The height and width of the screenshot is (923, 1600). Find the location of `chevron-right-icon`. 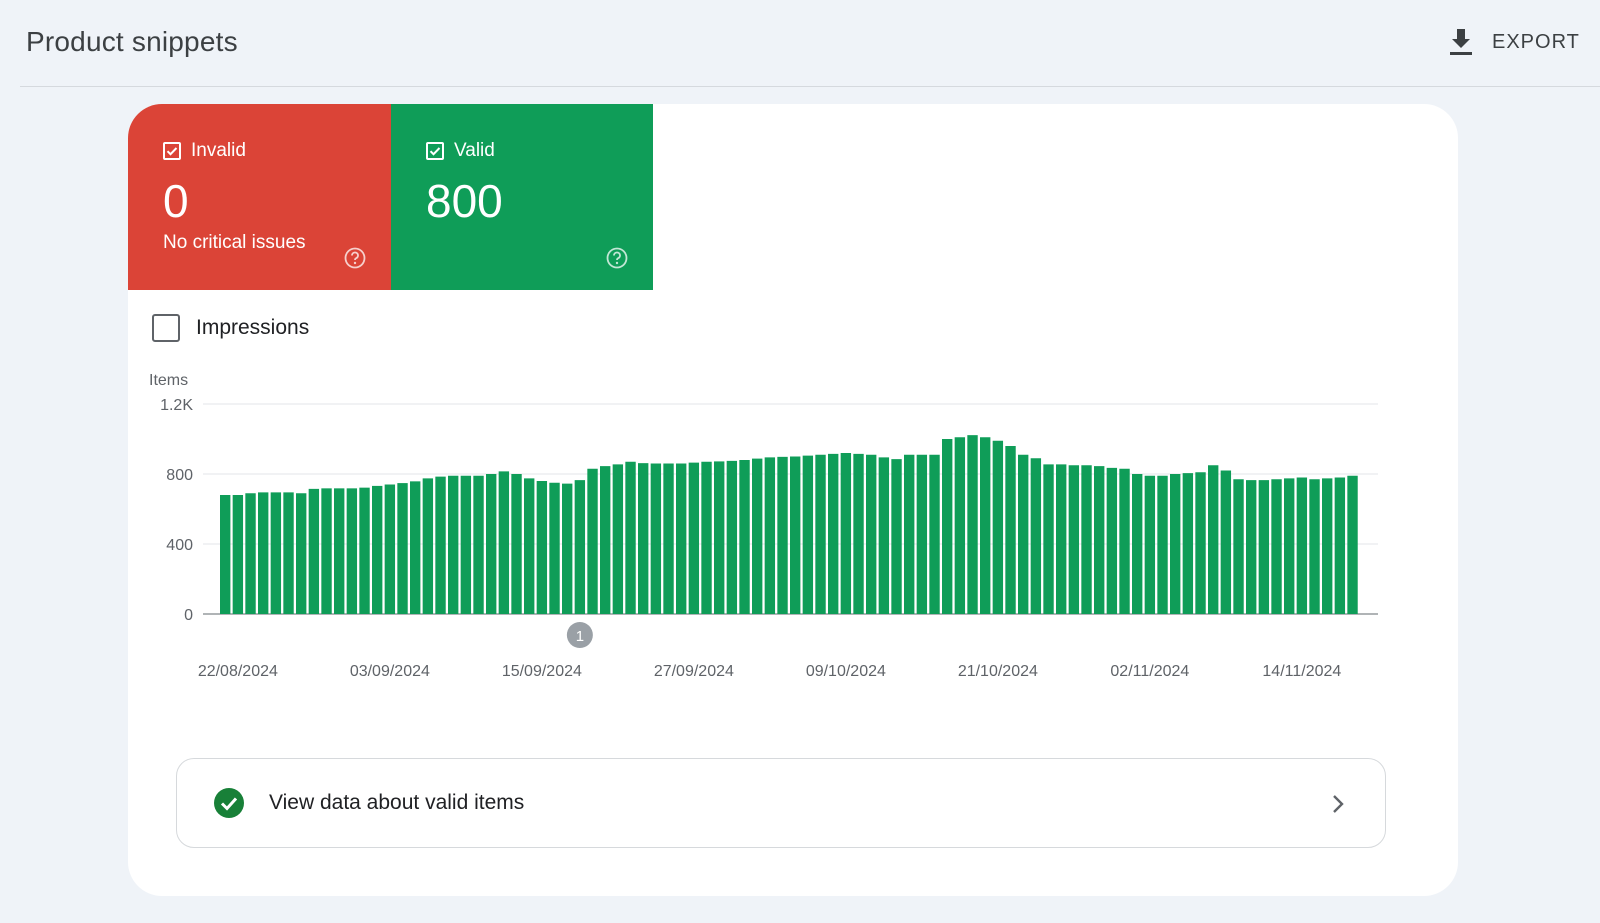

chevron-right-icon is located at coordinates (1338, 804).